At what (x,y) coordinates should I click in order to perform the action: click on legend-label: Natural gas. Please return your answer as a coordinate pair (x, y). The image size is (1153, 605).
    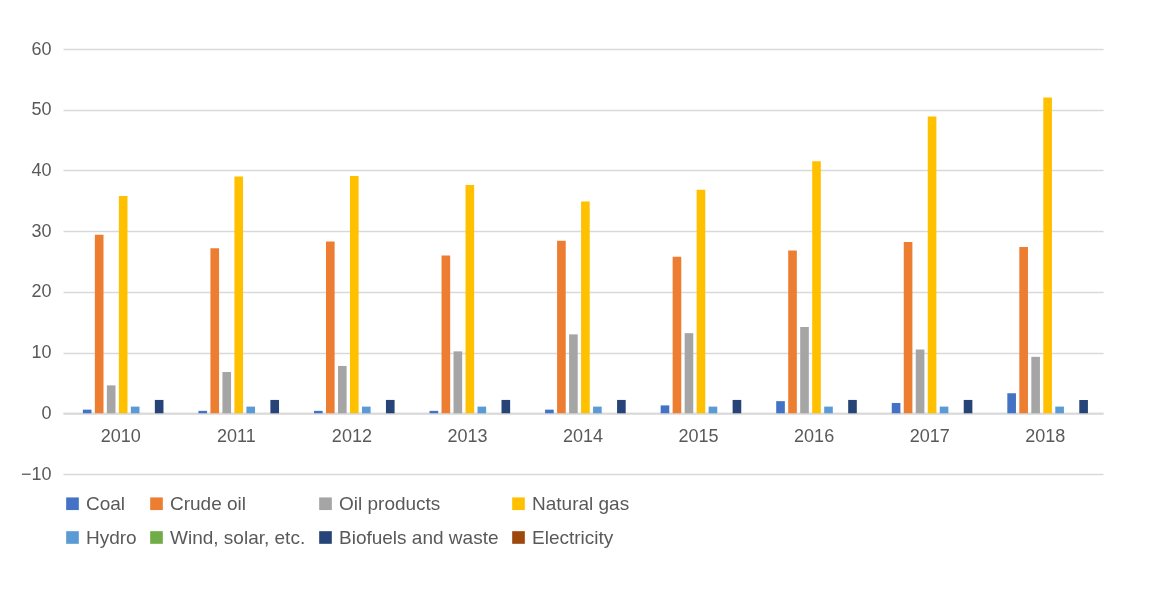
    Looking at the image, I should click on (581, 503).